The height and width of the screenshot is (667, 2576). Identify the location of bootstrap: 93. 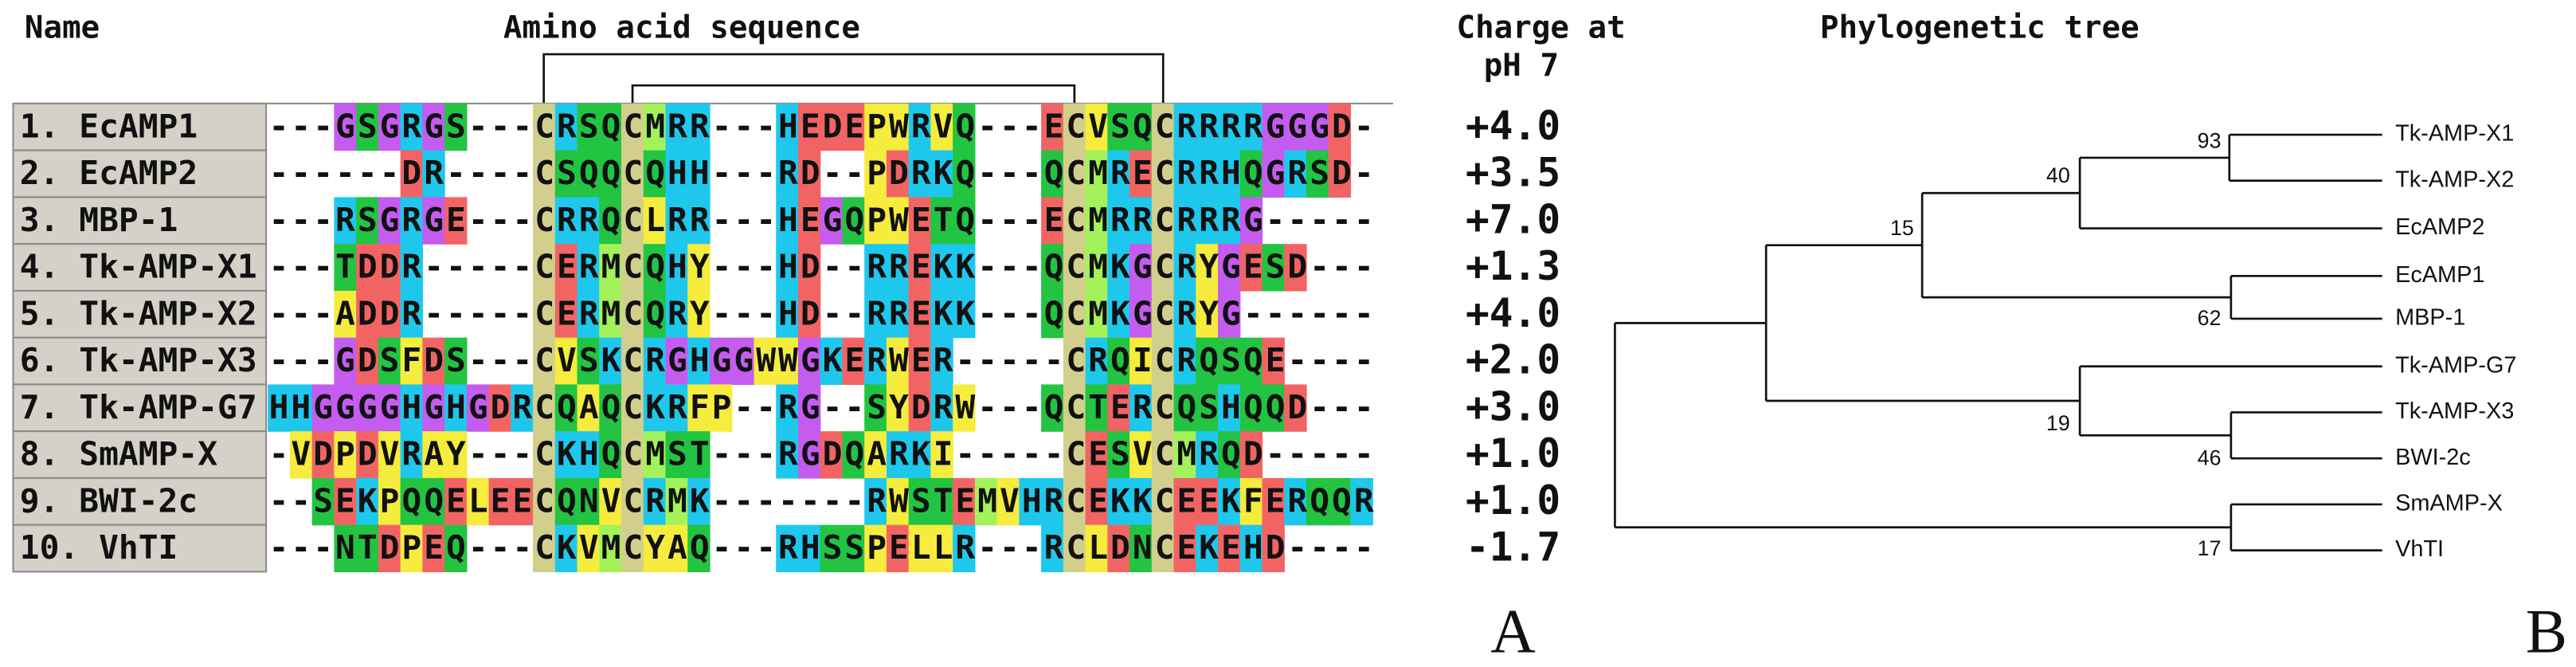
(2210, 141).